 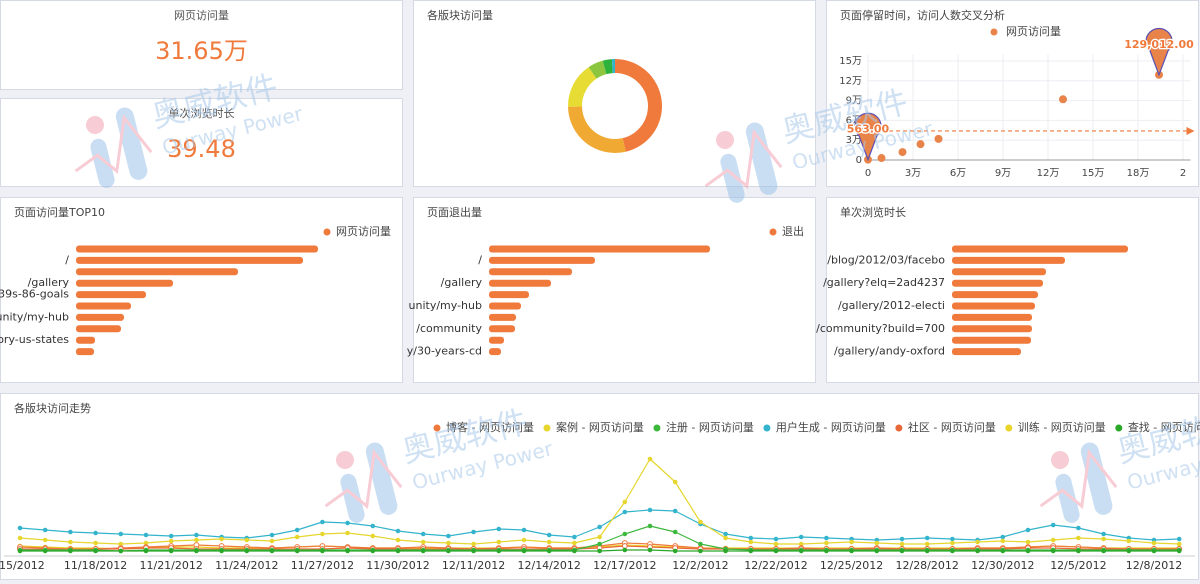 What do you see at coordinates (1093, 173) in the screenshot?
I see `x-tick-label: 15万` at bounding box center [1093, 173].